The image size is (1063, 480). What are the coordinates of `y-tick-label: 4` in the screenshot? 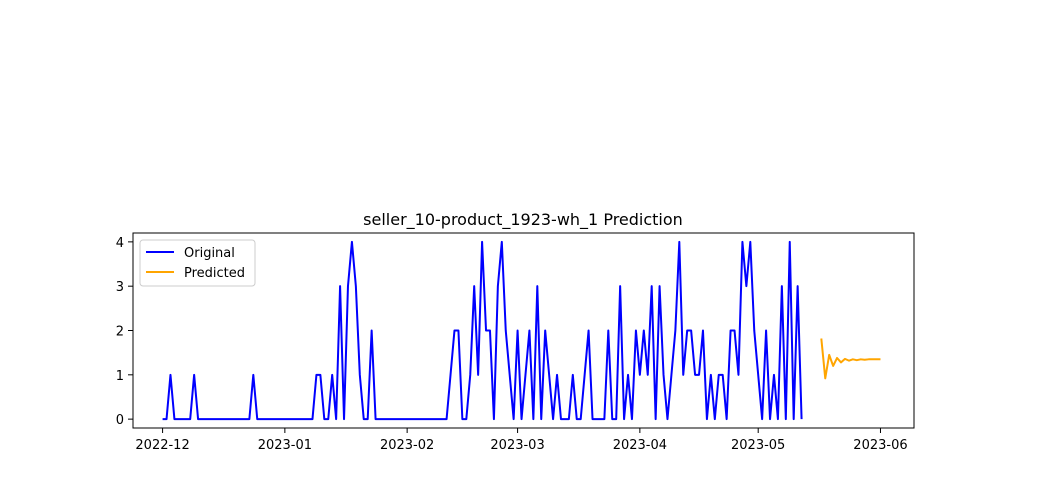 It's located at (120, 243).